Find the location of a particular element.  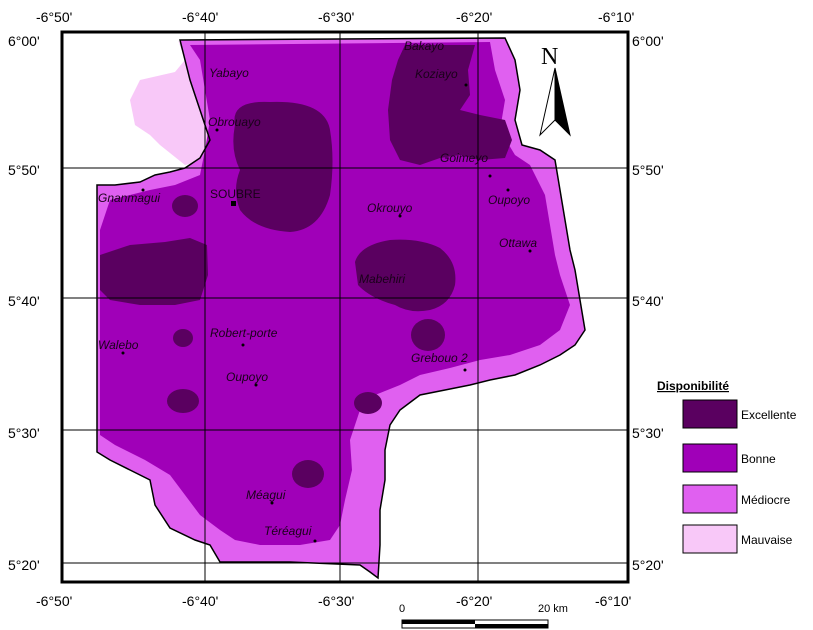

place-label-gnanmagui: Gnanmagui is located at coordinates (129, 198).